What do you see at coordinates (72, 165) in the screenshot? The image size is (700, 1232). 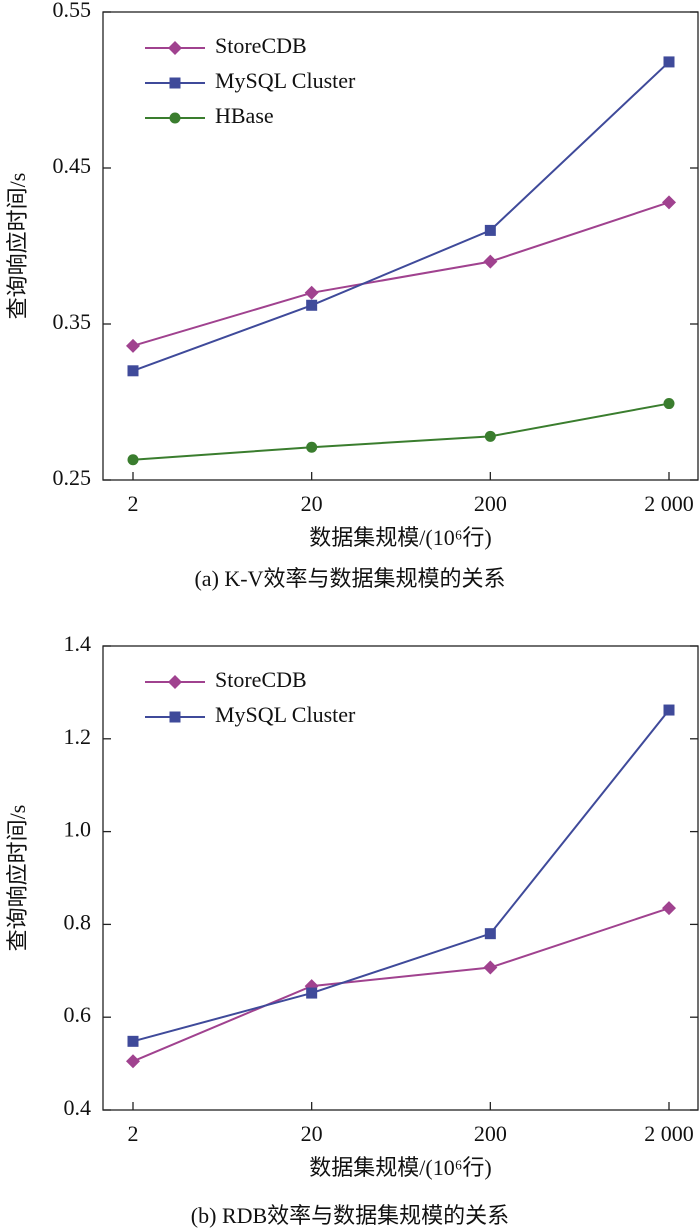 I see `y-tick-label: 0.45` at bounding box center [72, 165].